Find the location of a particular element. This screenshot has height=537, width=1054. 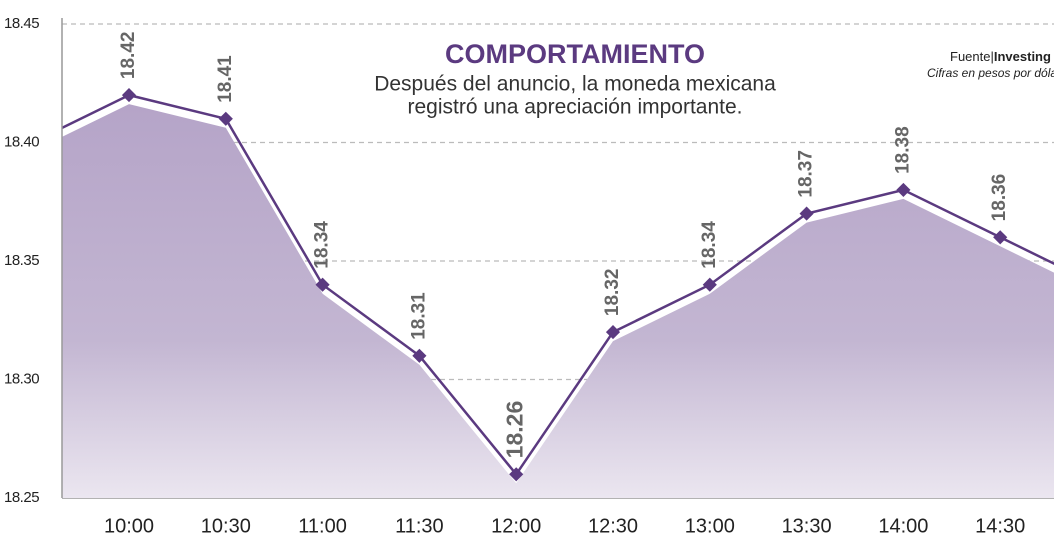

x-tick-label: 10:00 is located at coordinates (129, 526).